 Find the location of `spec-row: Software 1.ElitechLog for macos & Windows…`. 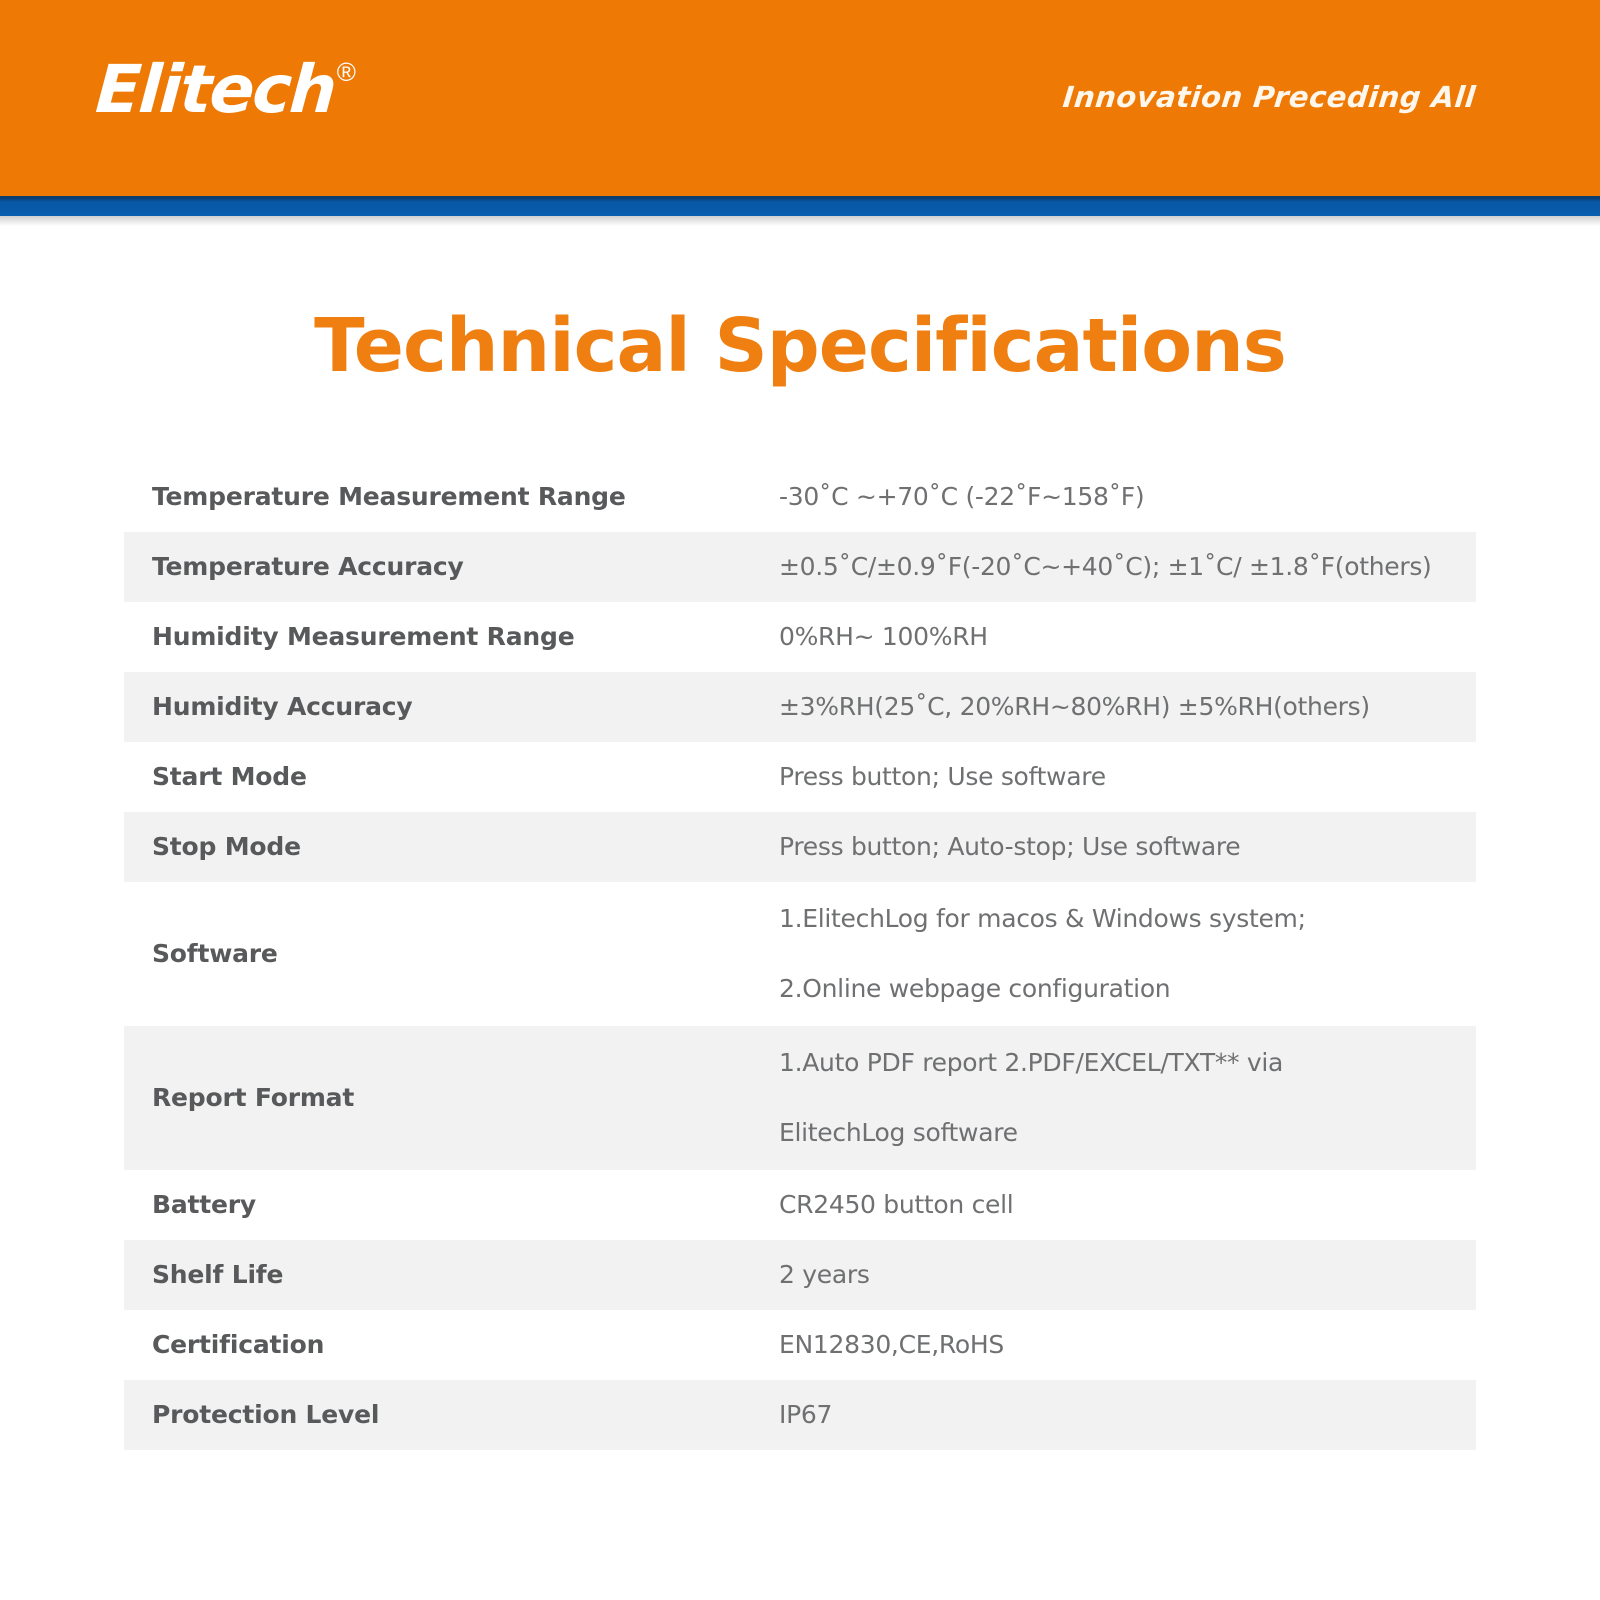

spec-row: Software 1.ElitechLog for macos & Windows… is located at coordinates (800, 954).